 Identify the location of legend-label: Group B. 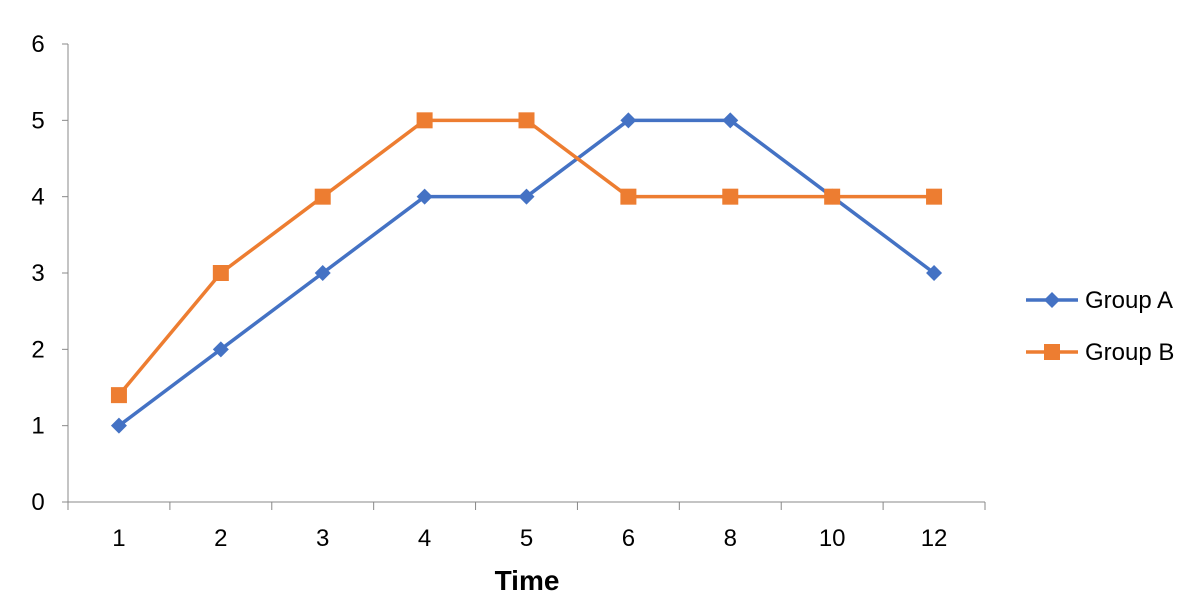
(1129, 352).